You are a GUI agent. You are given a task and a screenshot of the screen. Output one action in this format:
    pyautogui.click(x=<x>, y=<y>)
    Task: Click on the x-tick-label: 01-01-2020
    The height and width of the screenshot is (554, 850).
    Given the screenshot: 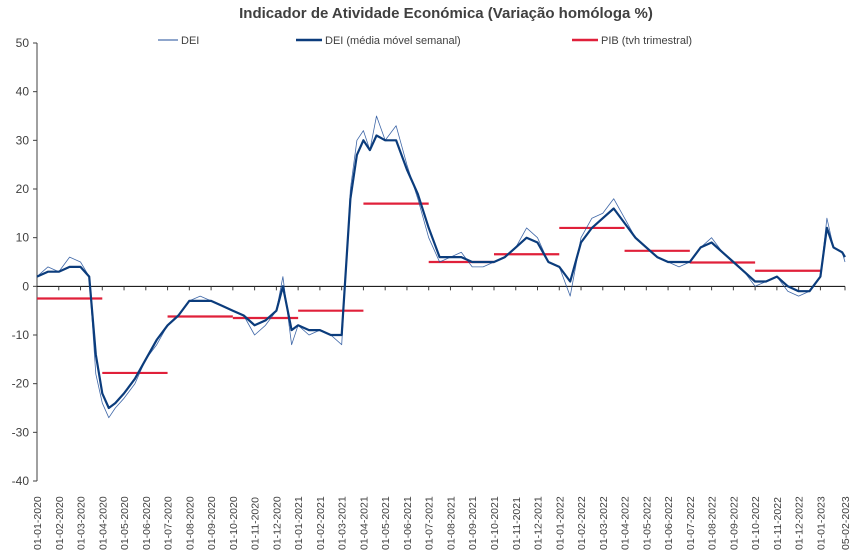 What is the action you would take?
    pyautogui.click(x=38, y=523)
    